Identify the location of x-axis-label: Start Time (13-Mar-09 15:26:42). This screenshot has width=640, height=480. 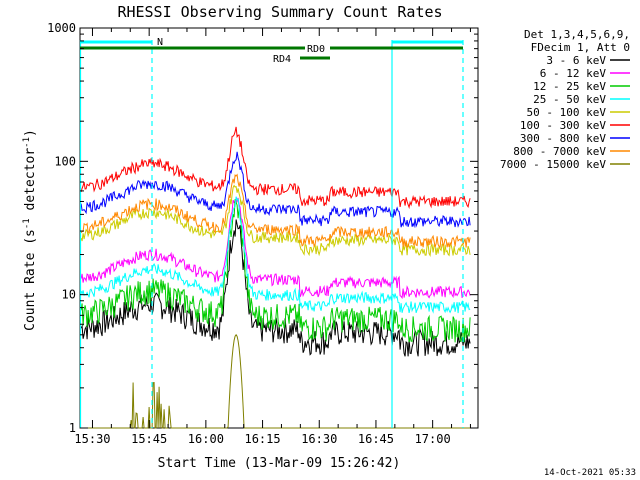
(279, 463).